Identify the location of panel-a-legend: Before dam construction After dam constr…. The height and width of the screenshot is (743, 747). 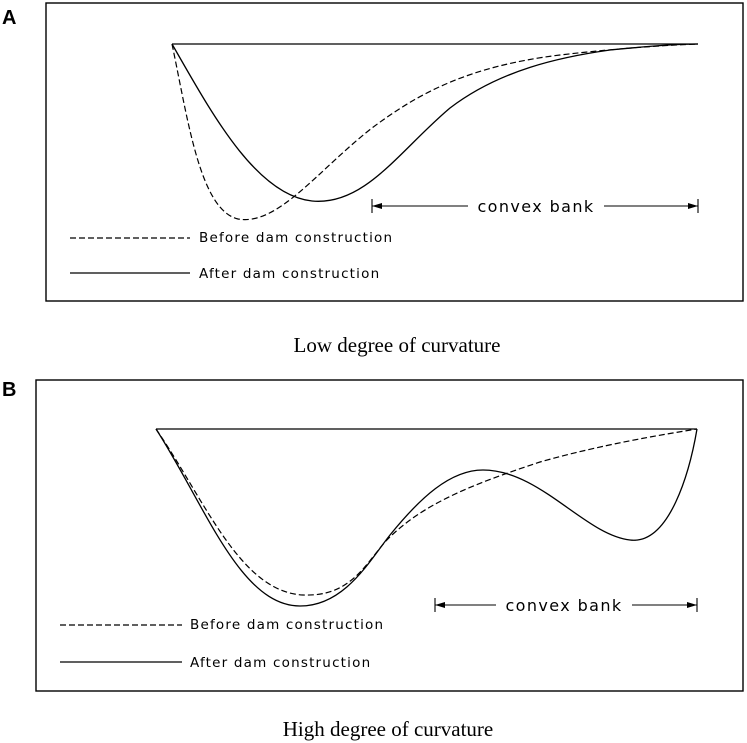
(231, 256).